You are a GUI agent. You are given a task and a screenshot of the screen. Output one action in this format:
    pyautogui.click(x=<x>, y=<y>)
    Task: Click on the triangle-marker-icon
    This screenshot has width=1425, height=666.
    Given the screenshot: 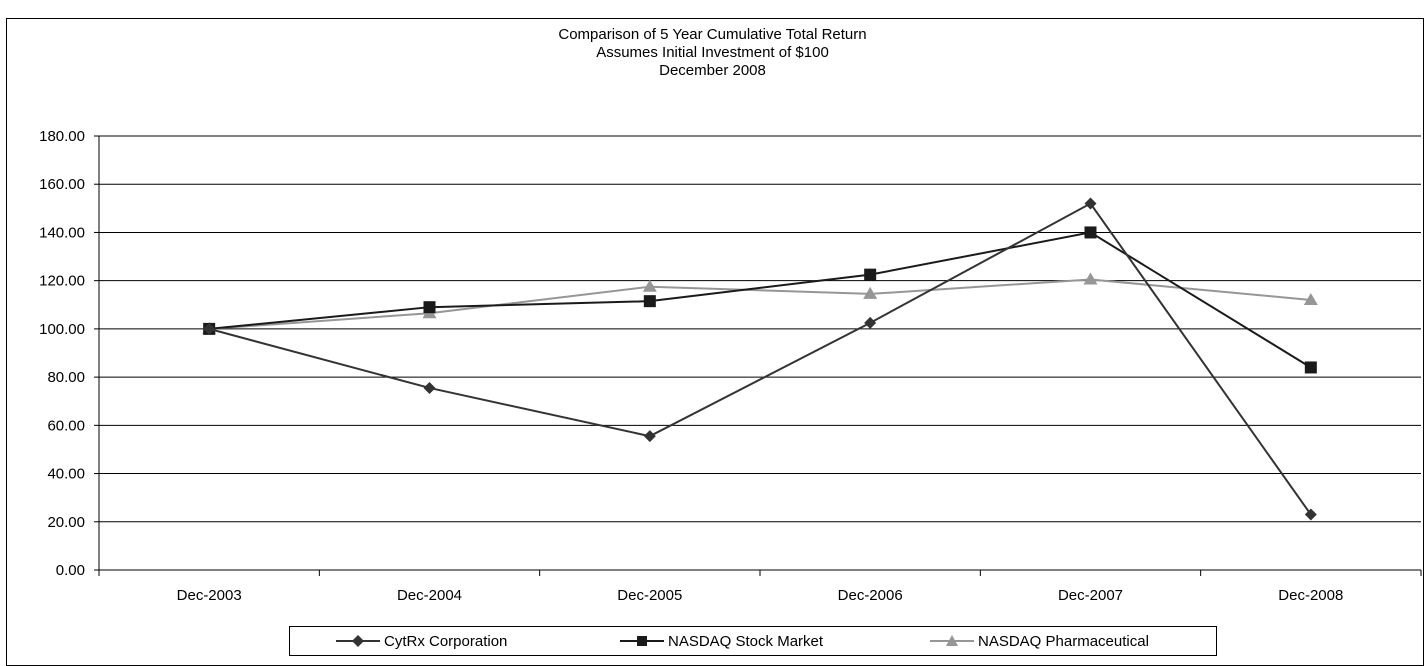 What is the action you would take?
    pyautogui.click(x=952, y=640)
    